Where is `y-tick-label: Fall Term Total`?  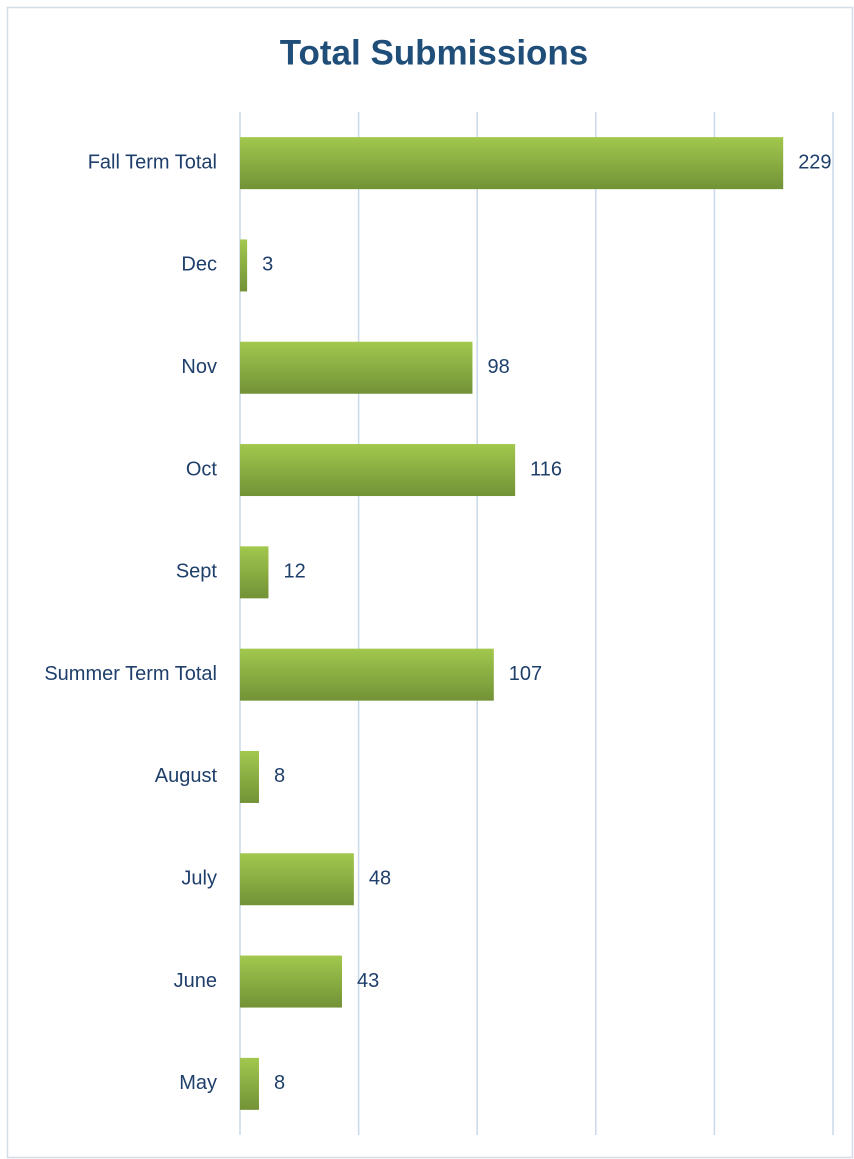
y-tick-label: Fall Term Total is located at coordinates (152, 162).